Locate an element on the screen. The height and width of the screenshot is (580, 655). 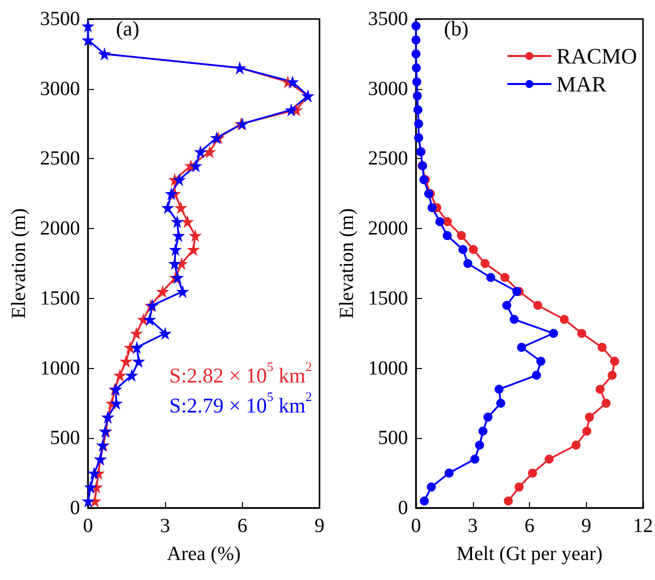
legend-label: MAR is located at coordinates (581, 84).